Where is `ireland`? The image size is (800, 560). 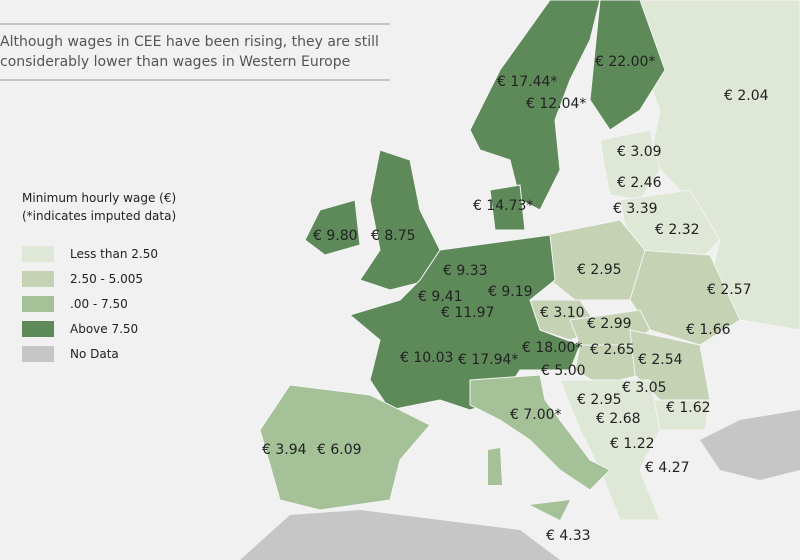 ireland is located at coordinates (332, 227).